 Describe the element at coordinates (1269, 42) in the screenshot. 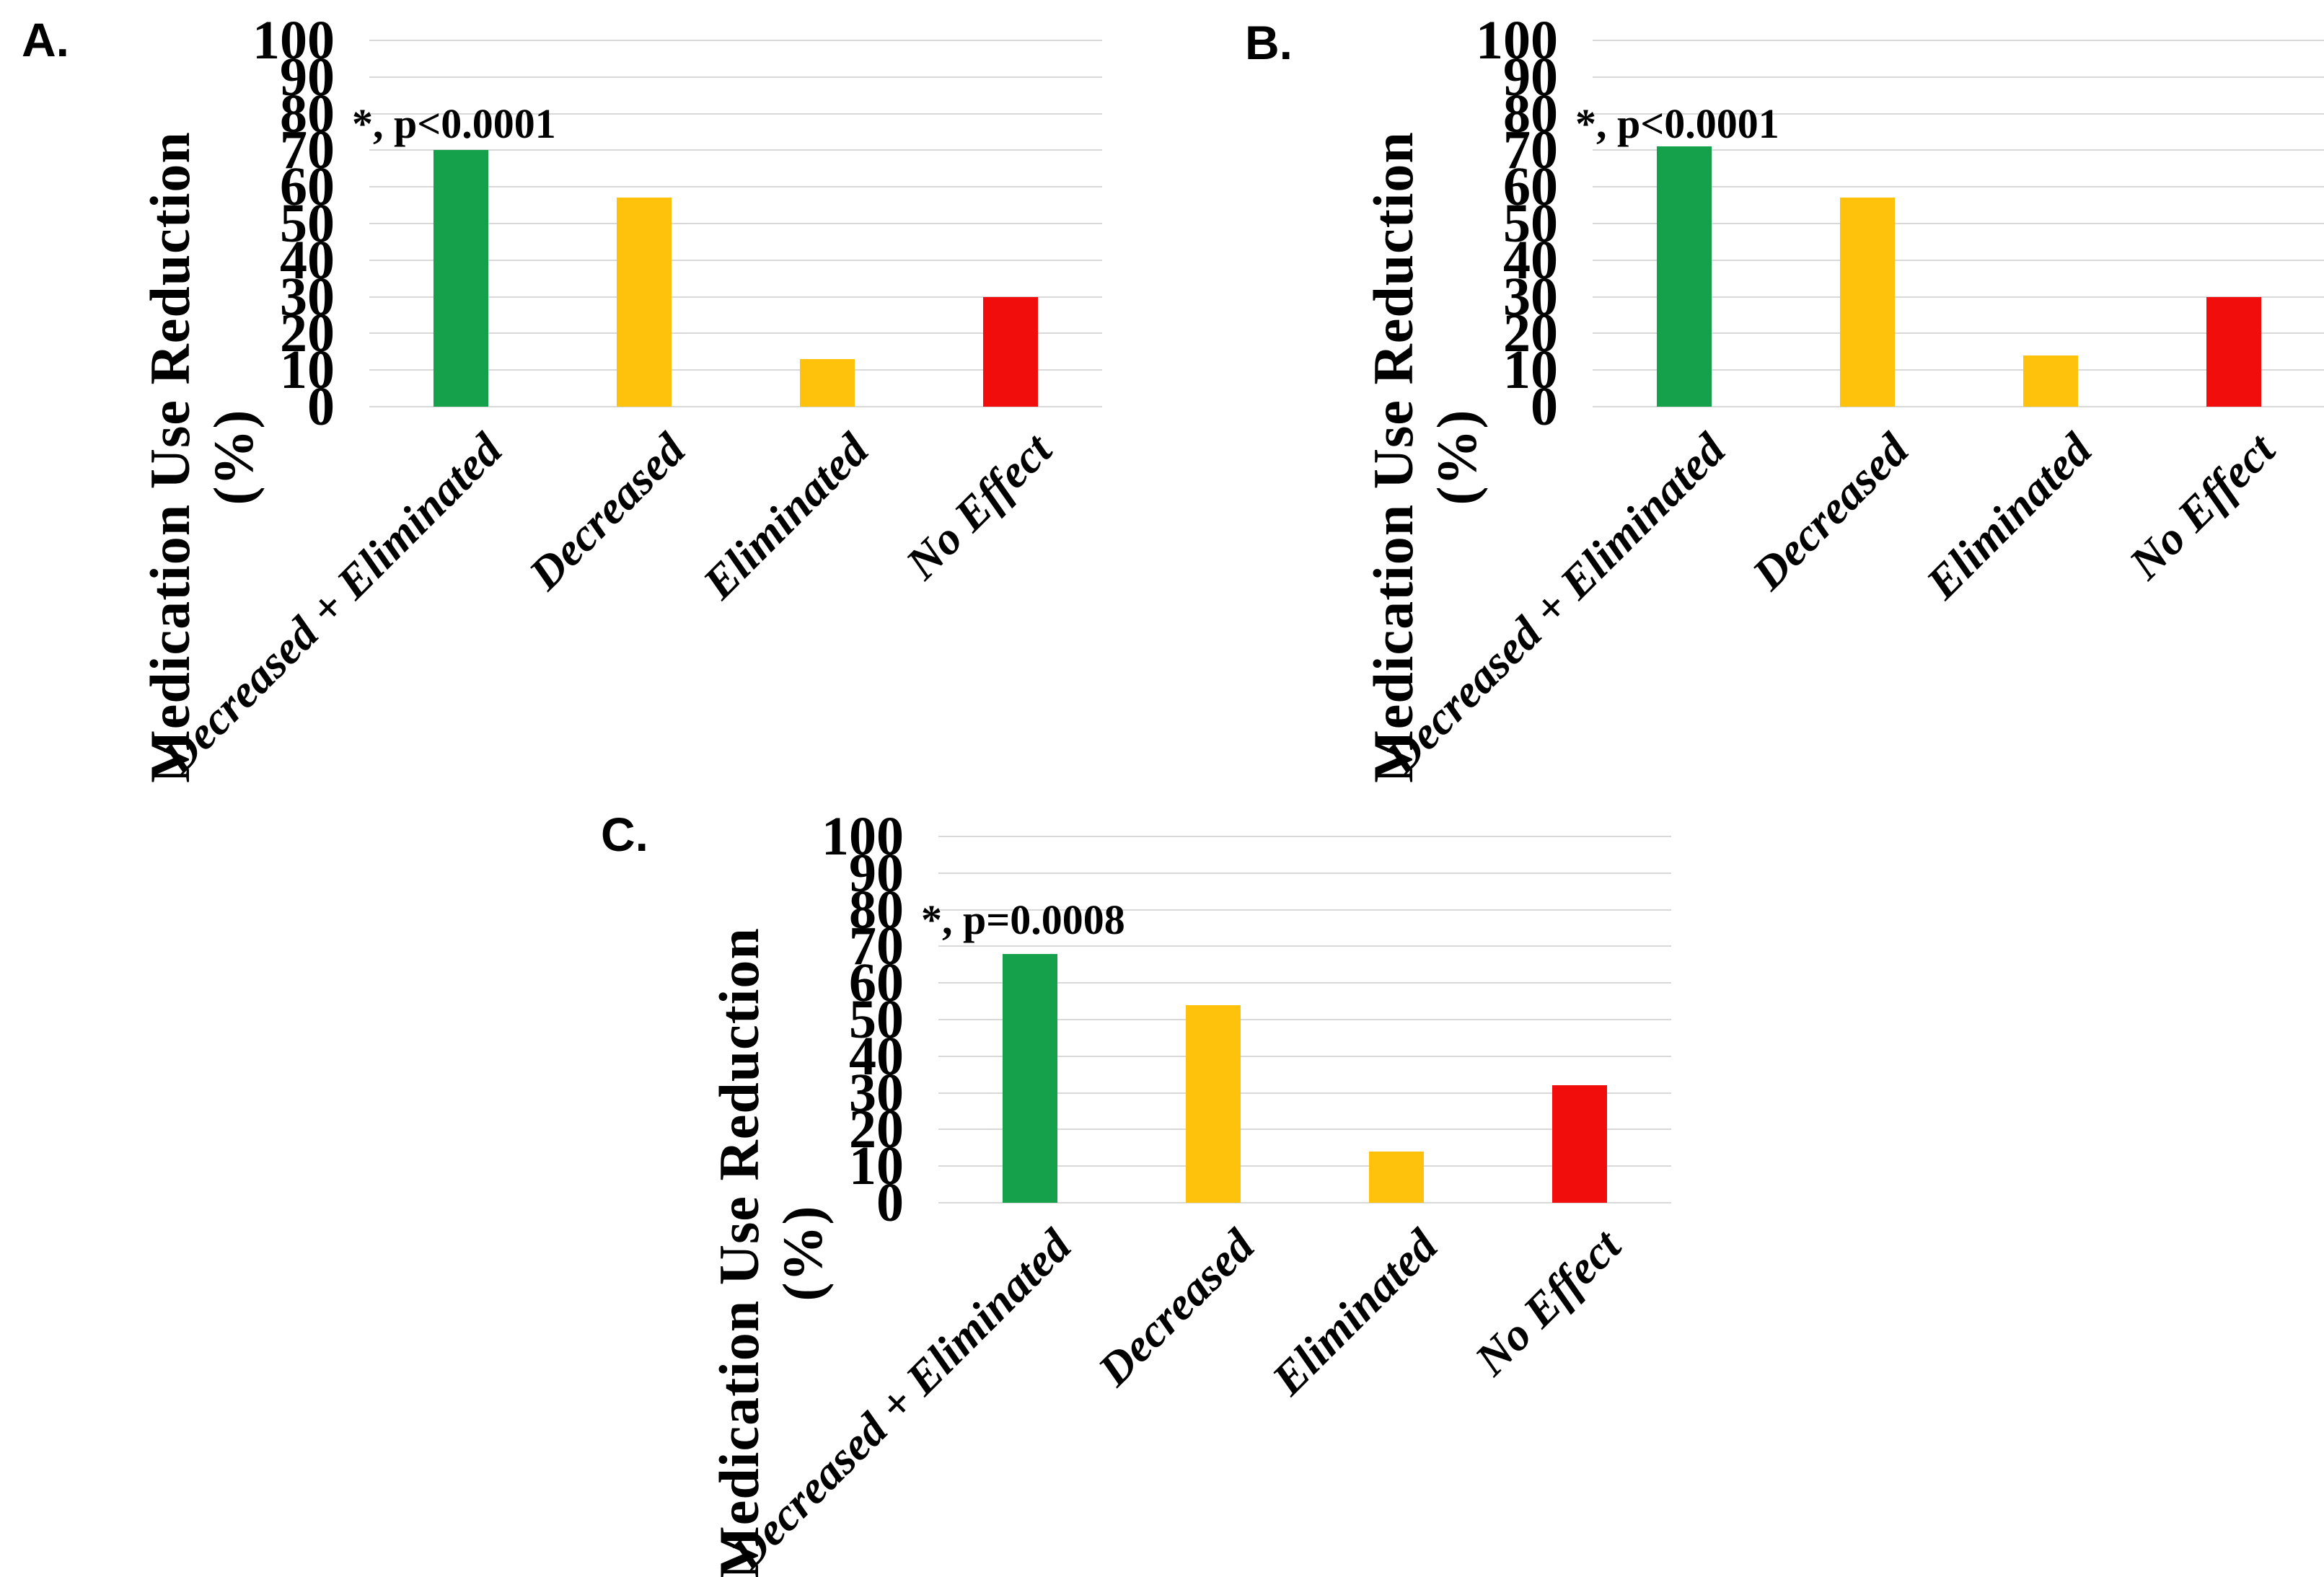

I see `panel-label-b: B.` at that location.